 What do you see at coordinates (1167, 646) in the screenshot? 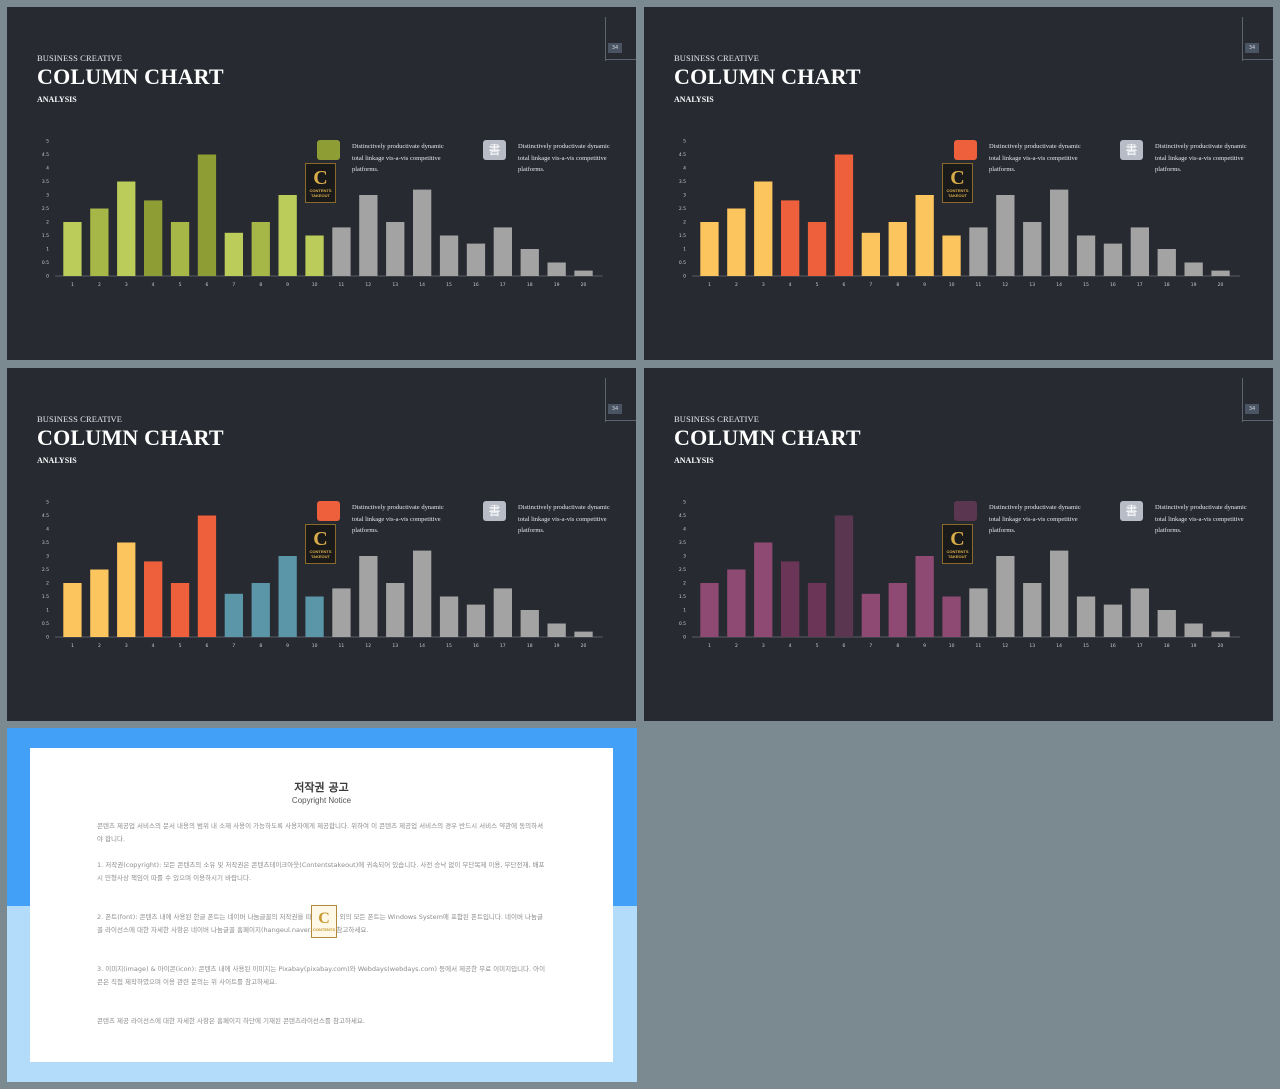
I see `x-tick-label: 18` at bounding box center [1167, 646].